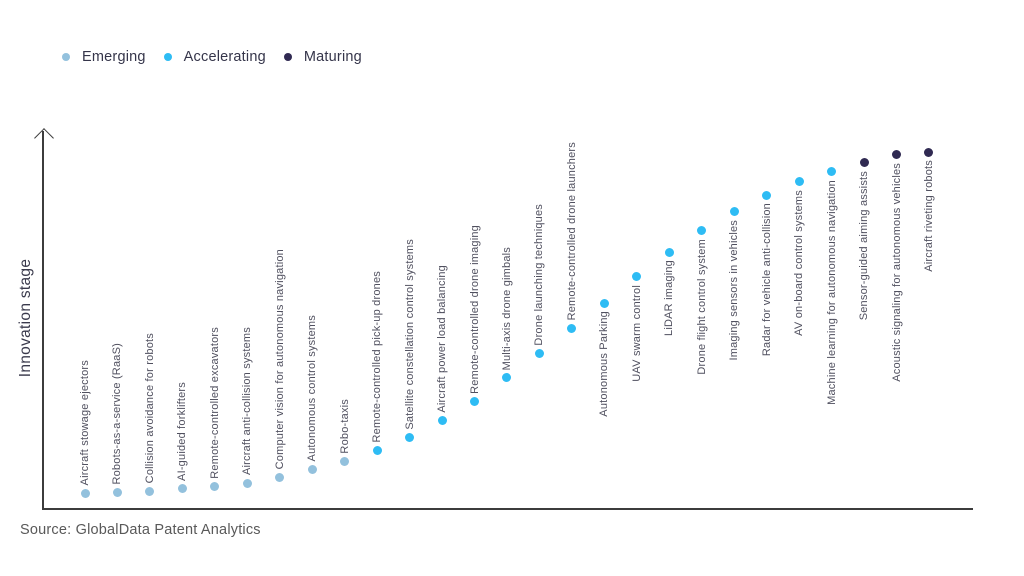 Image resolution: width=1024 pixels, height=576 pixels. What do you see at coordinates (636, 333) in the screenshot?
I see `point-label: UAV swarm control` at bounding box center [636, 333].